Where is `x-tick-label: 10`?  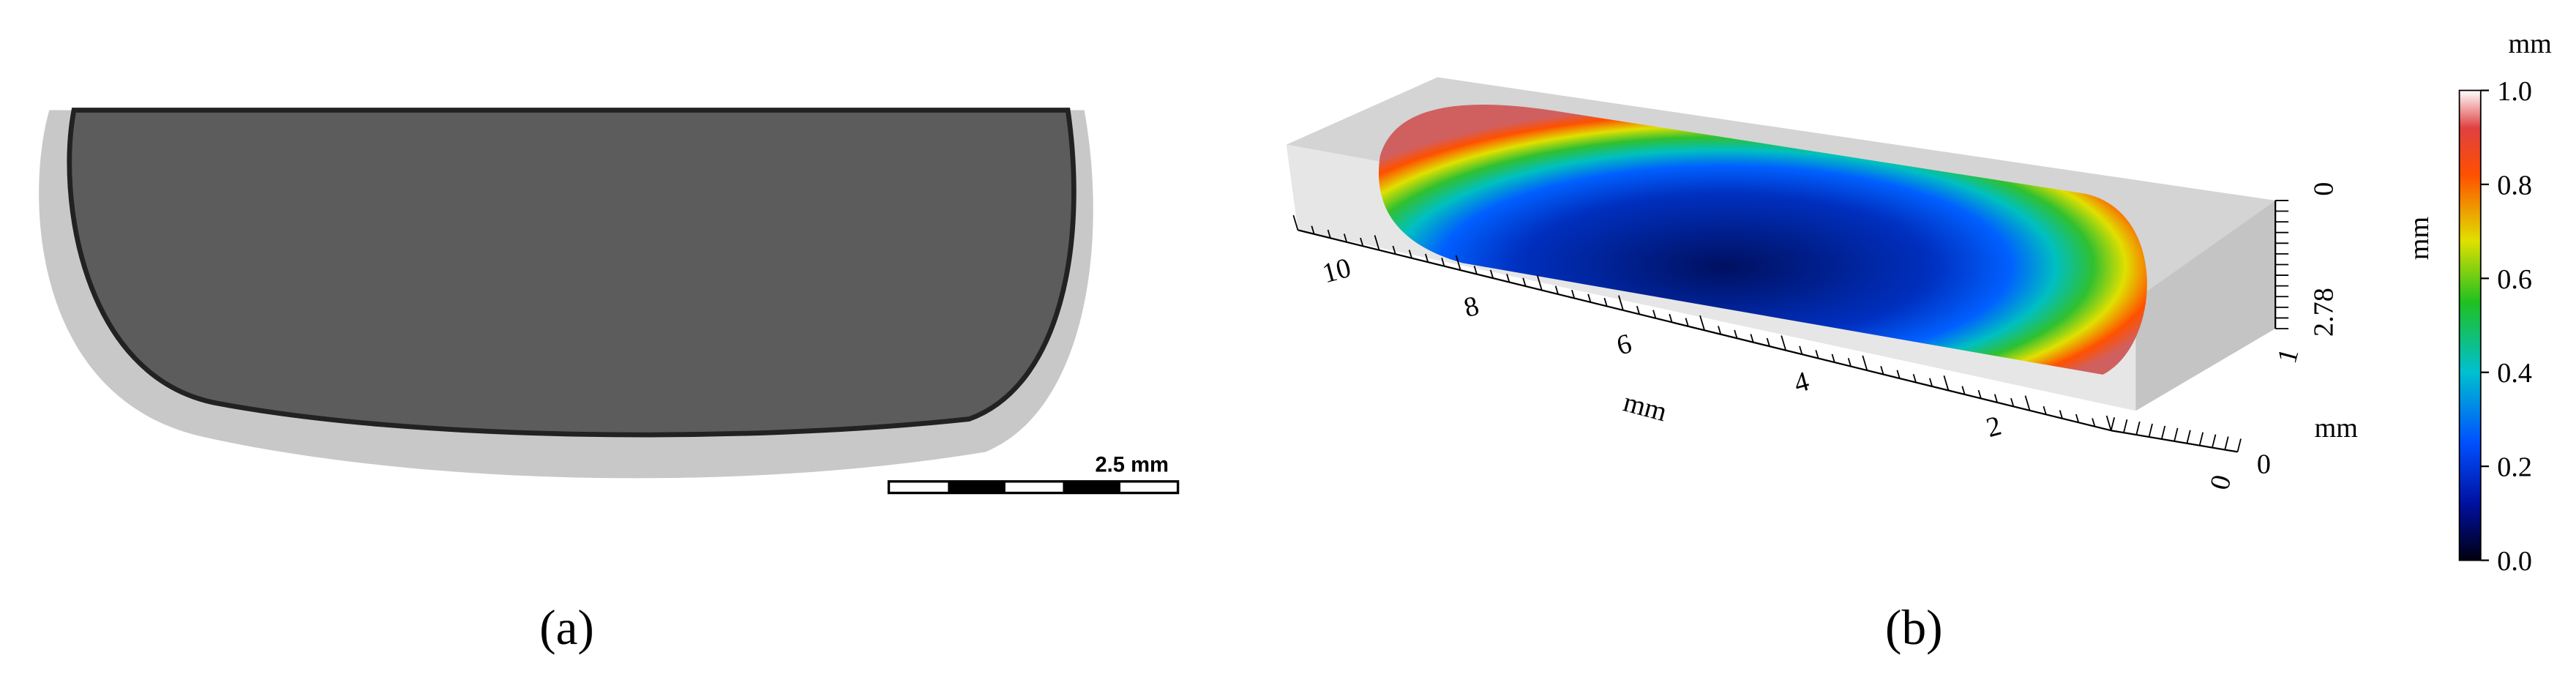 x-tick-label: 10 is located at coordinates (1337, 271).